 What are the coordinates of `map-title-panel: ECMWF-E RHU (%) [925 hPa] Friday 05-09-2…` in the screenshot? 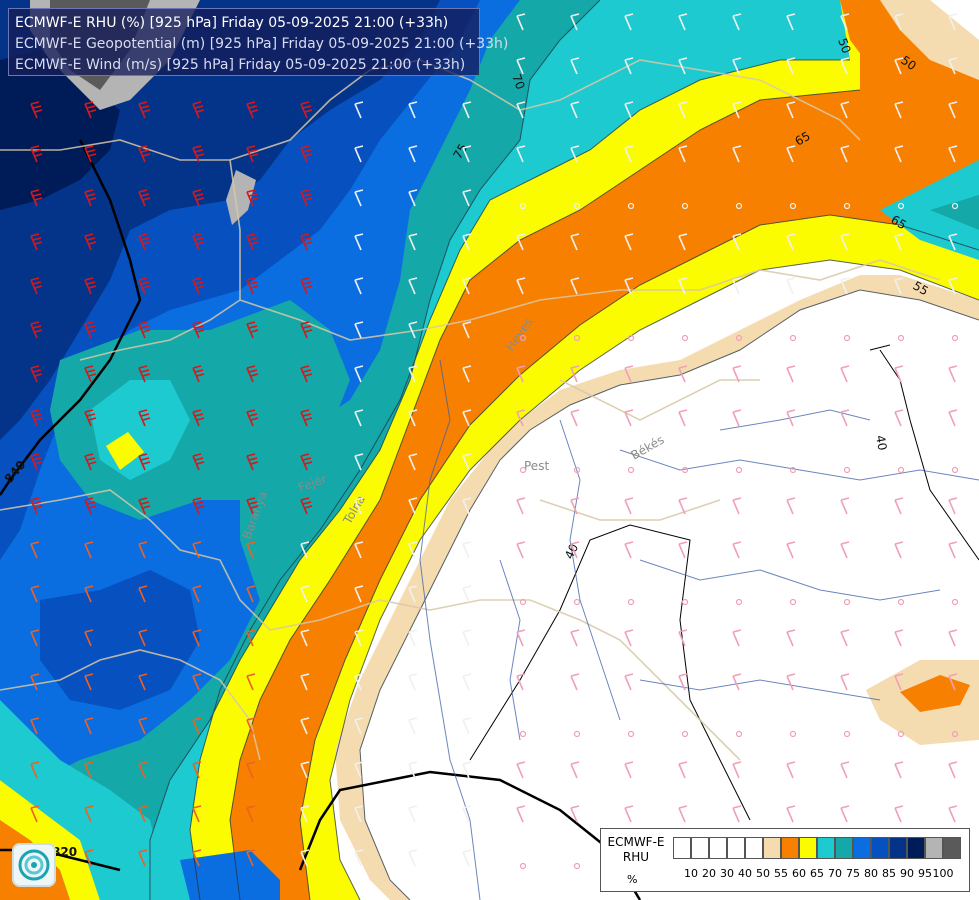 It's located at (258, 42).